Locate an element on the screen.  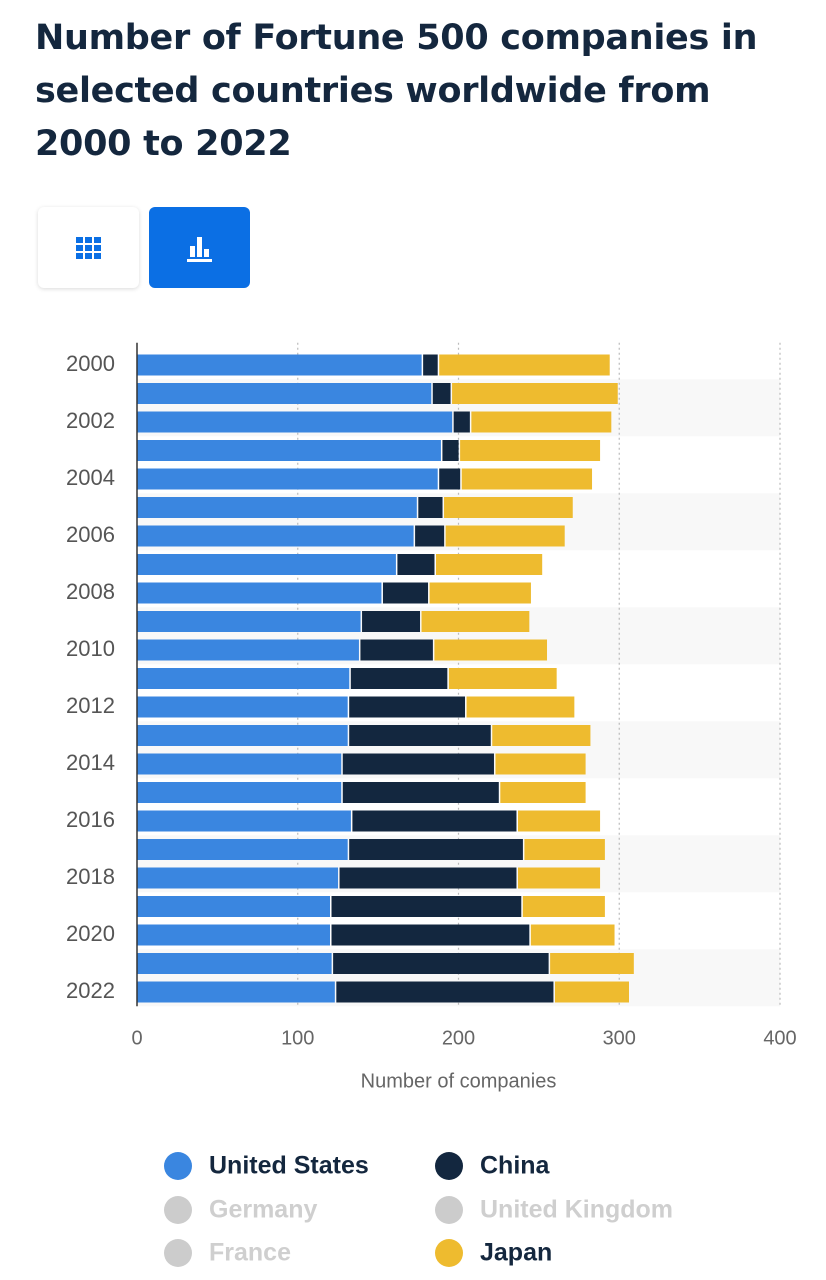
table-icon is located at coordinates (88, 248).